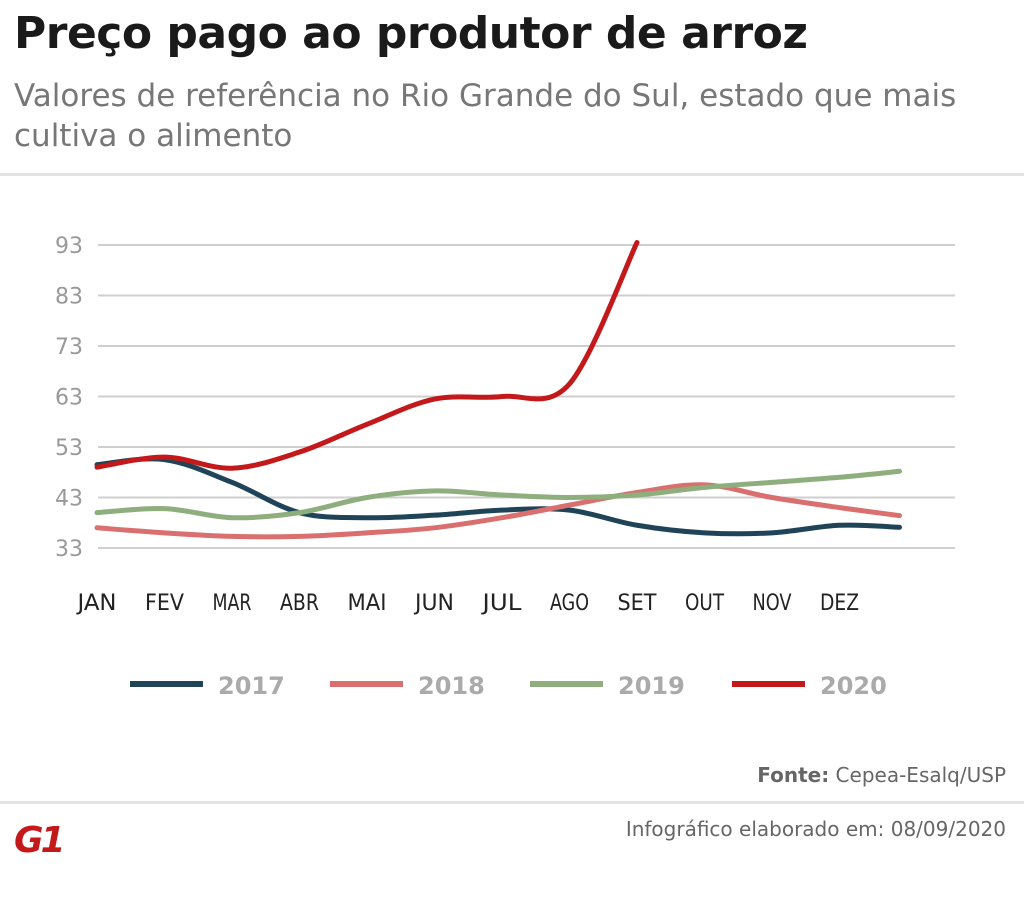 Image resolution: width=1024 pixels, height=923 pixels. I want to click on y-tick-label: 63, so click(69, 398).